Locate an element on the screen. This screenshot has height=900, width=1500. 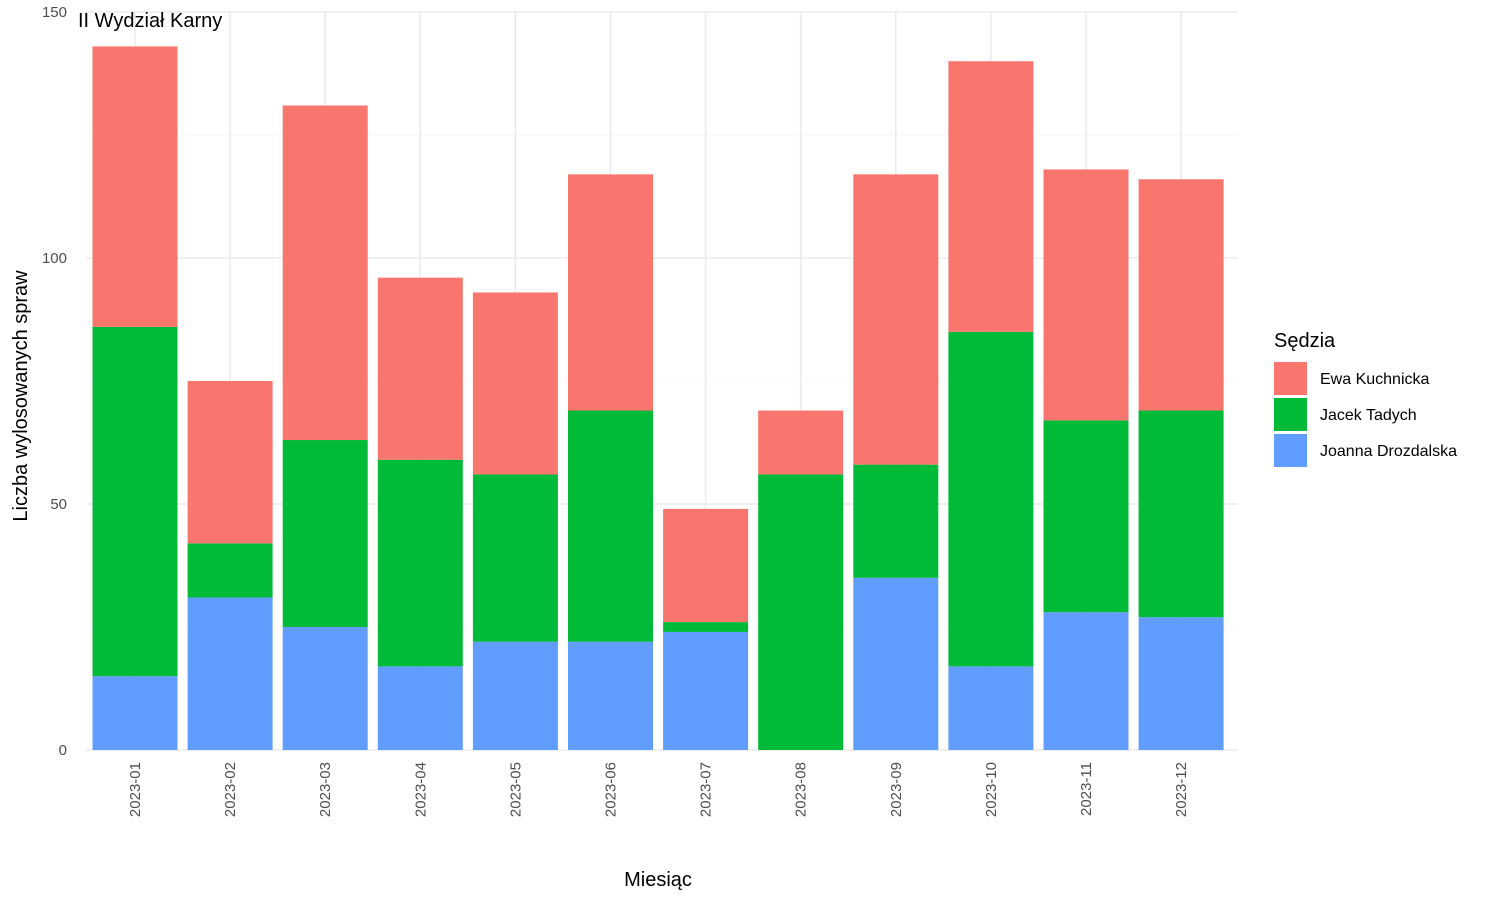
x-tick-label: 2023-04 is located at coordinates (420, 789).